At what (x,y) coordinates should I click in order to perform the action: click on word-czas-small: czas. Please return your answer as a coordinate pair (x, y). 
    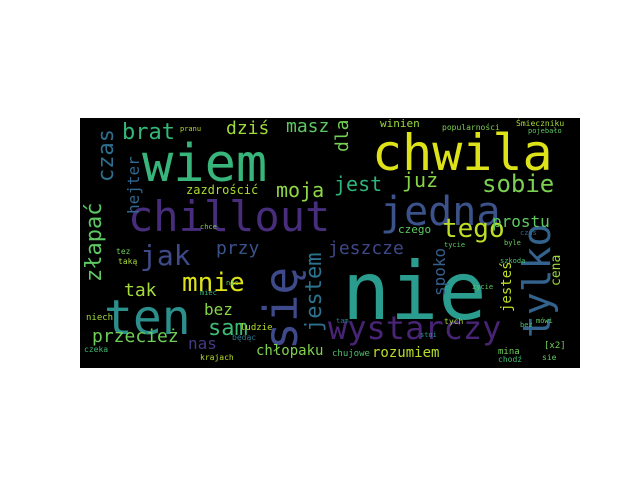
    Looking at the image, I should click on (528, 233).